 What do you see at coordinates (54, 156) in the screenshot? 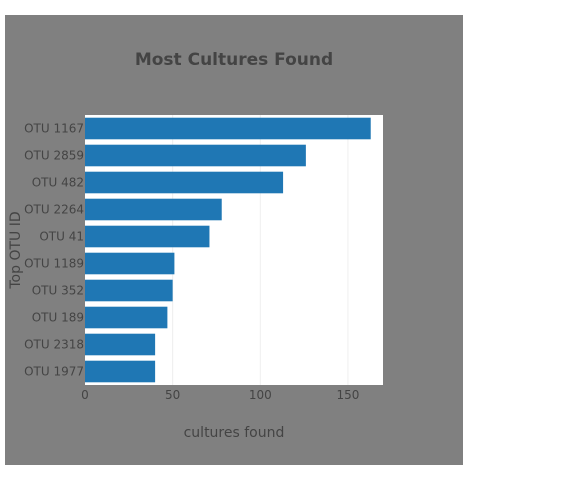
I see `y-tick-label: OTU 2859` at bounding box center [54, 156].